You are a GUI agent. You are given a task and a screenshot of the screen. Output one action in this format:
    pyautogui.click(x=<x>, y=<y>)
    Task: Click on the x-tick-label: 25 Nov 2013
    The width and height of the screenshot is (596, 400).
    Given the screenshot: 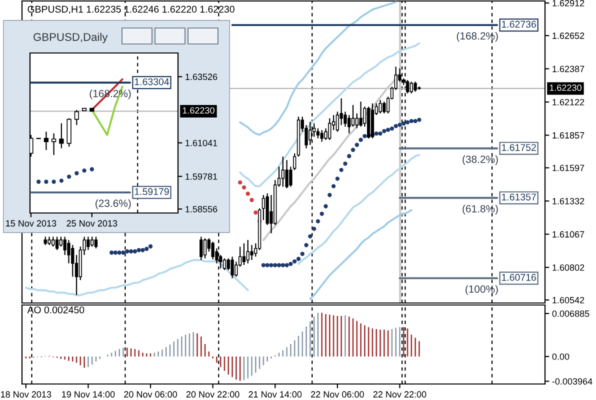 What is the action you would take?
    pyautogui.click(x=92, y=223)
    